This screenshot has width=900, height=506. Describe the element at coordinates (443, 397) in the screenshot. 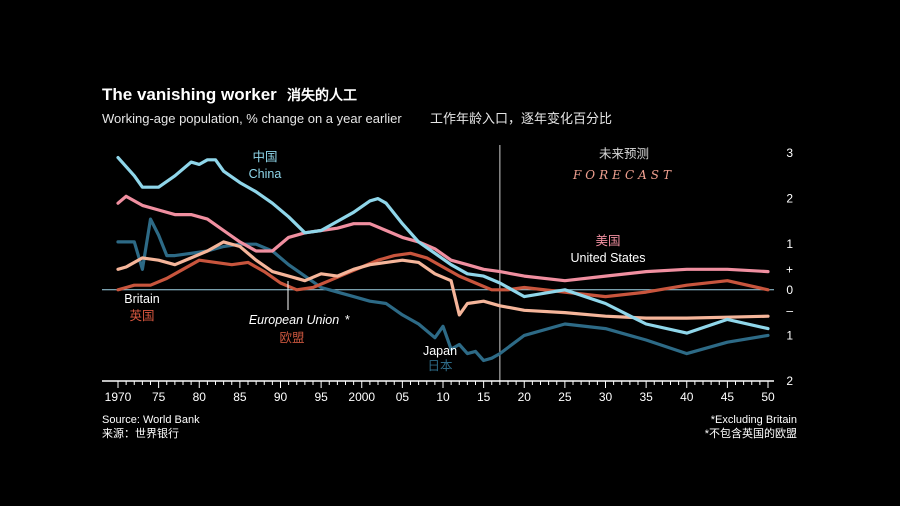

I see `x-tick-label: 10` at that location.